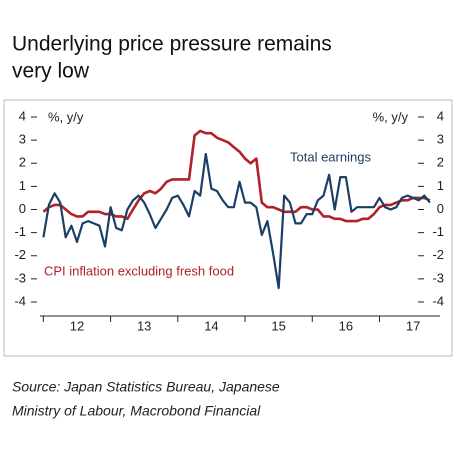  What do you see at coordinates (413, 325) in the screenshot?
I see `x-tick-label: 17` at bounding box center [413, 325].